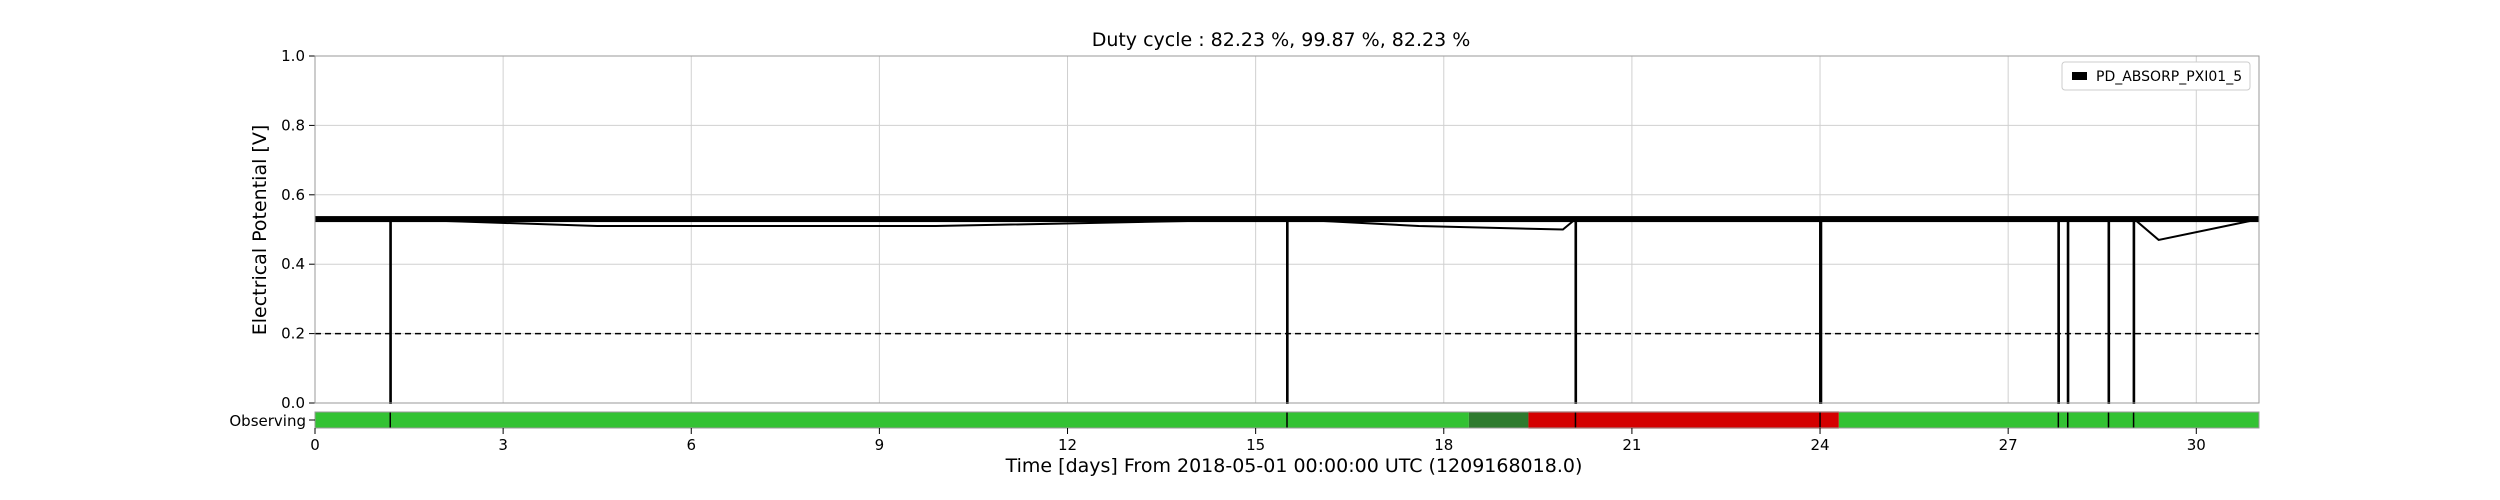 This screenshot has width=2500, height=500. Describe the element at coordinates (691, 445) in the screenshot. I see `x-tick-label: 6` at that location.